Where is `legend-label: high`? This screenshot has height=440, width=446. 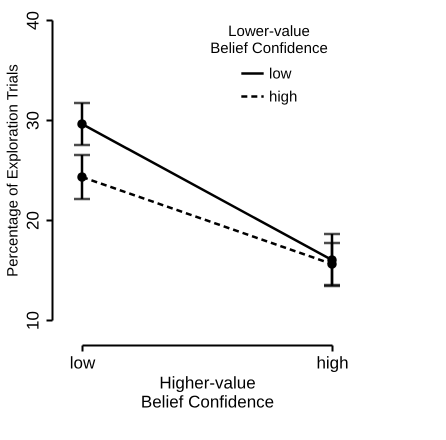 legend-label: high is located at coordinates (283, 97).